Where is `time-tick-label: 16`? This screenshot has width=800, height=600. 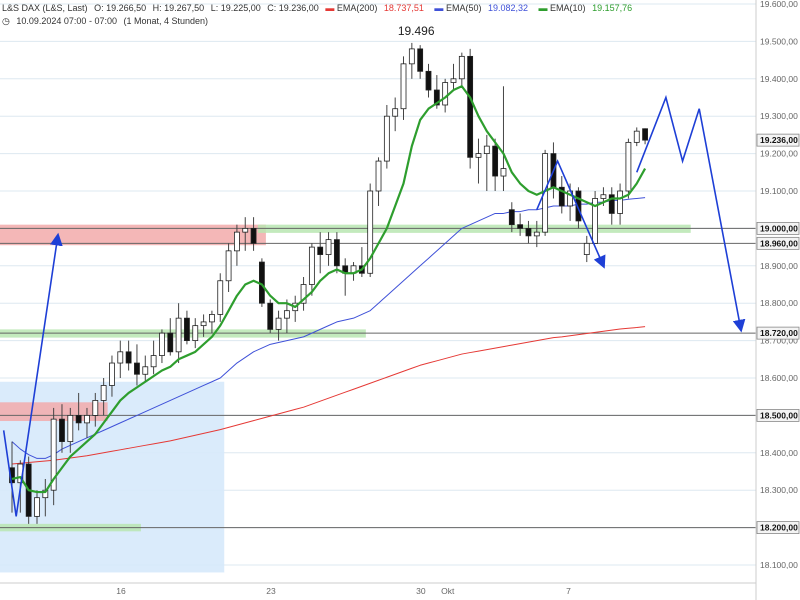
time-tick-label: 16 is located at coordinates (121, 591).